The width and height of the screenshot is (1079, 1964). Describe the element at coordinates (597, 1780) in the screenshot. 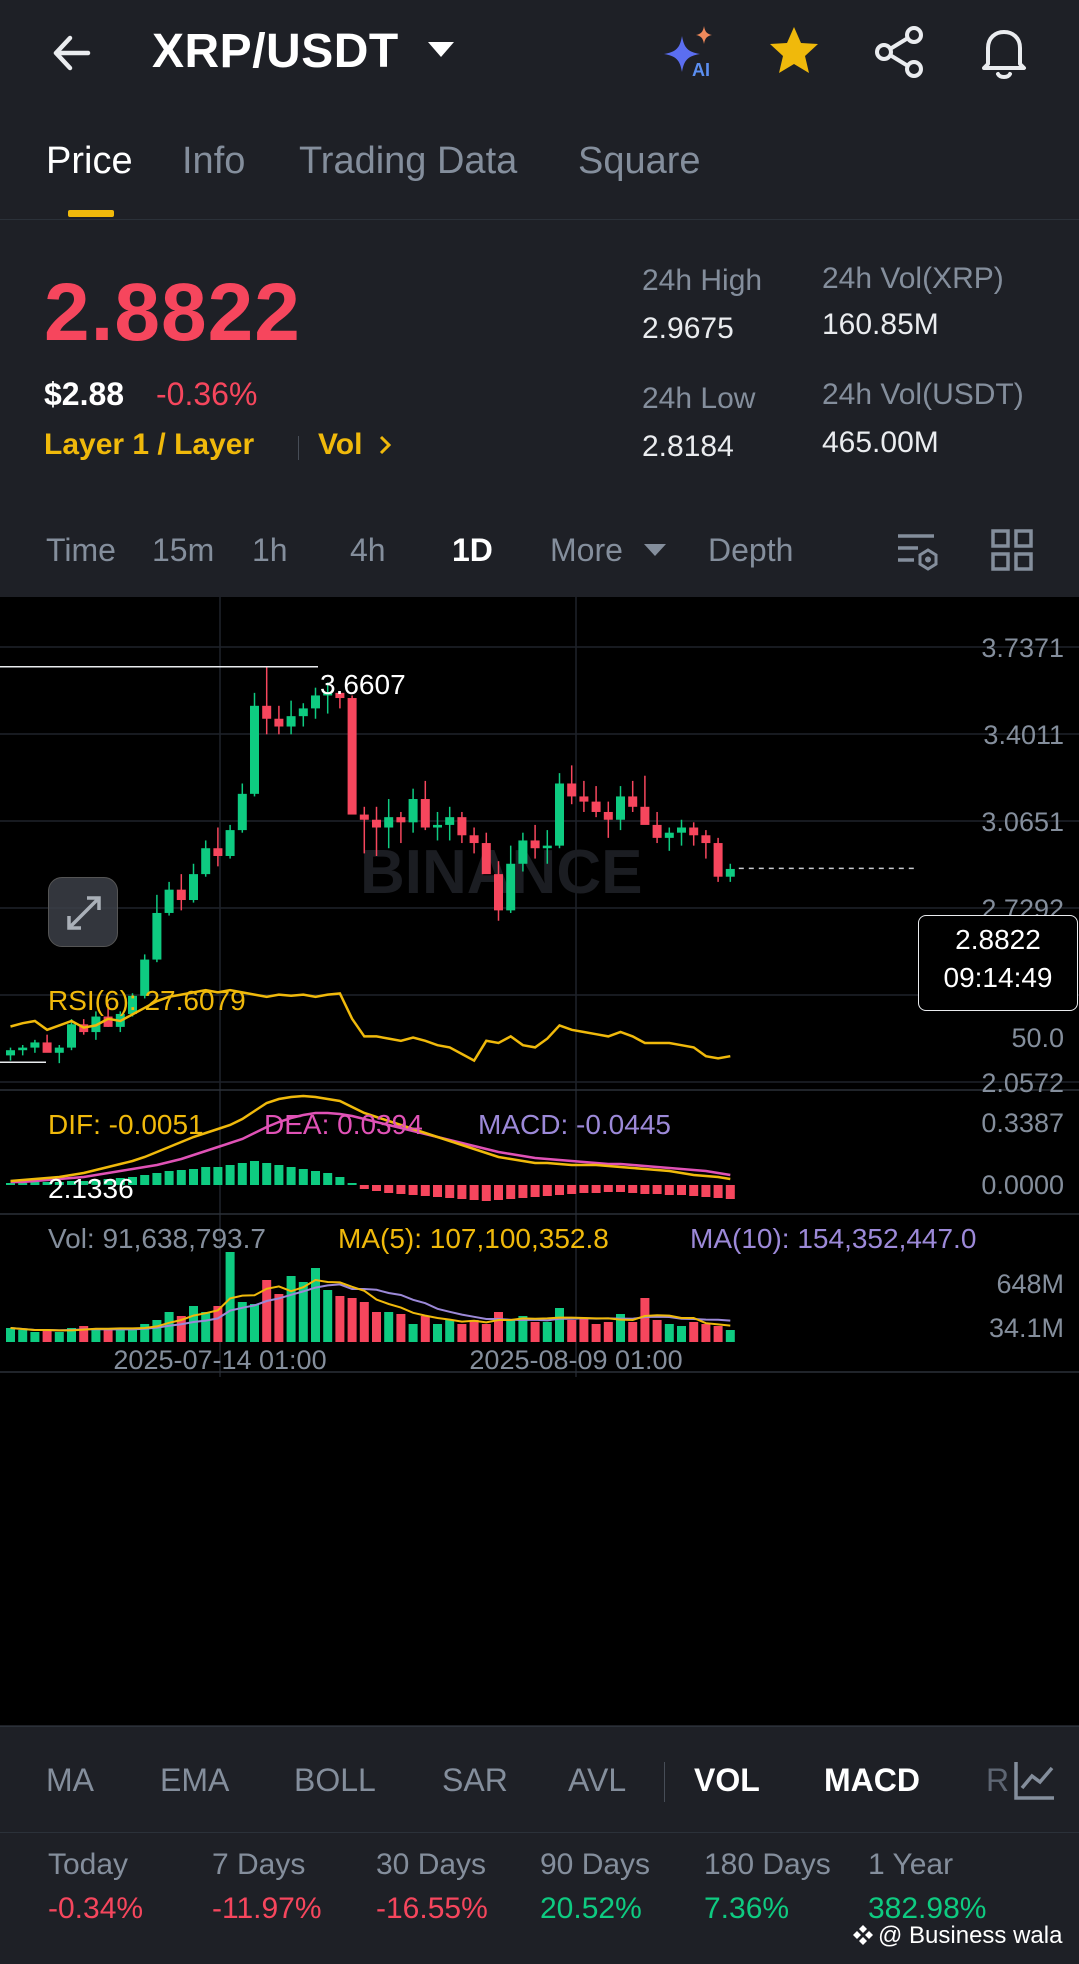

I see `indicator-avl: AVL` at that location.